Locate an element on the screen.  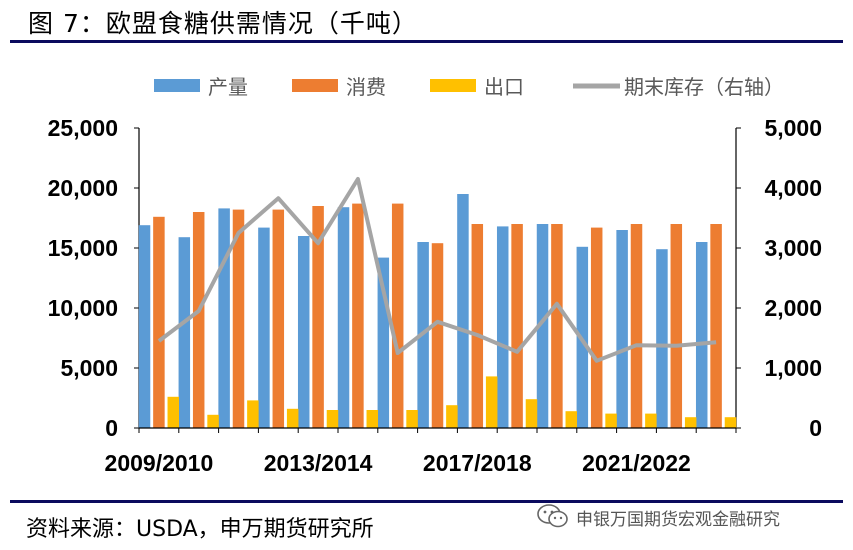
left-tick-label: 20,000 is located at coordinates (83, 188).